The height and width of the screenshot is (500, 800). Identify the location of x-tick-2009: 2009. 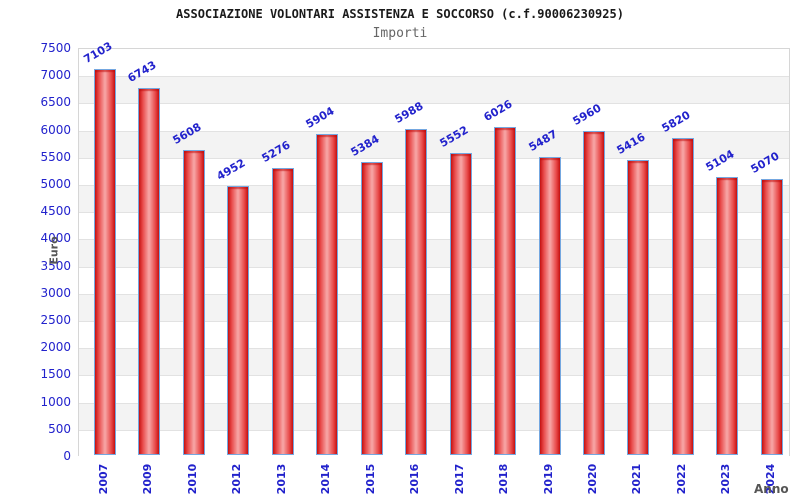
(148, 479).